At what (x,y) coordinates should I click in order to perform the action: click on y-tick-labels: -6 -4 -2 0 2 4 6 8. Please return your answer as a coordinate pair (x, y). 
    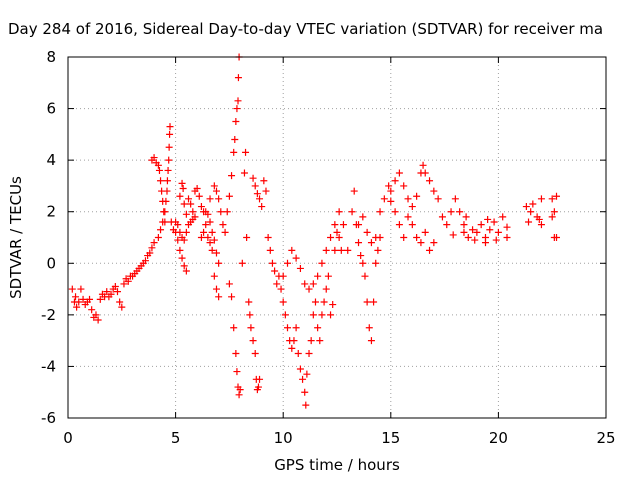
    Looking at the image, I should click on (48, 237).